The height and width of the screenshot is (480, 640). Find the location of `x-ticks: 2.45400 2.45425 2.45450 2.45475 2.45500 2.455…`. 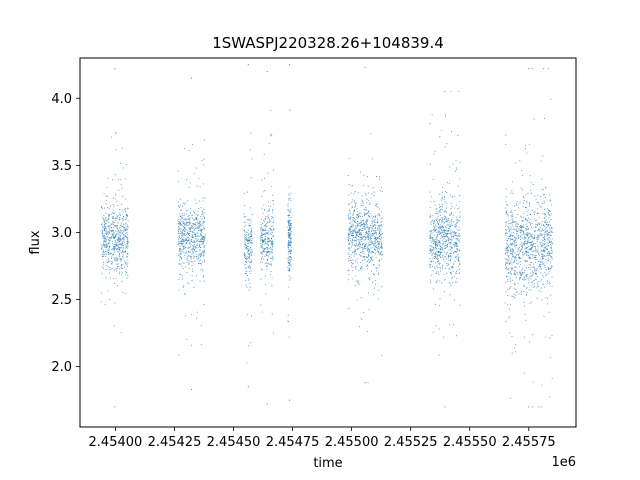

x-ticks: 2.45400 2.45425 2.45450 2.45475 2.45500 2.455… is located at coordinates (322, 438).